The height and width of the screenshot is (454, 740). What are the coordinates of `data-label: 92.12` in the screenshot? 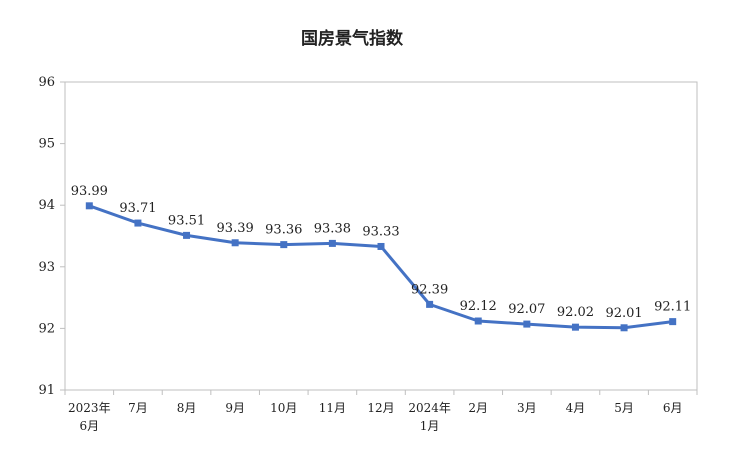 It's located at (478, 306).